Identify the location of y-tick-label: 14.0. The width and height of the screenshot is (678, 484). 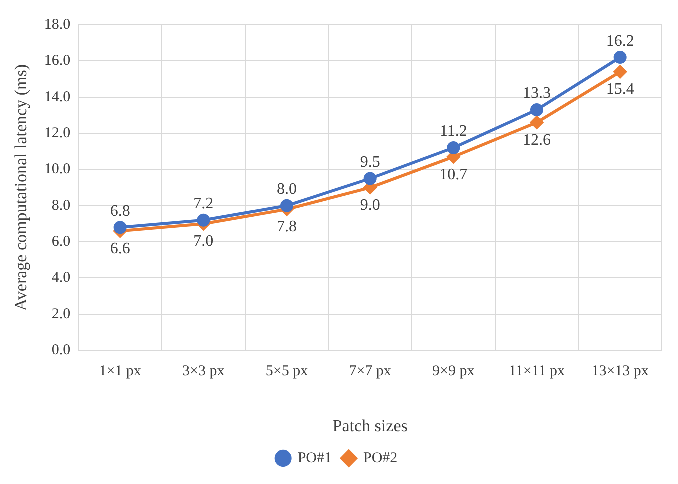
(57, 97).